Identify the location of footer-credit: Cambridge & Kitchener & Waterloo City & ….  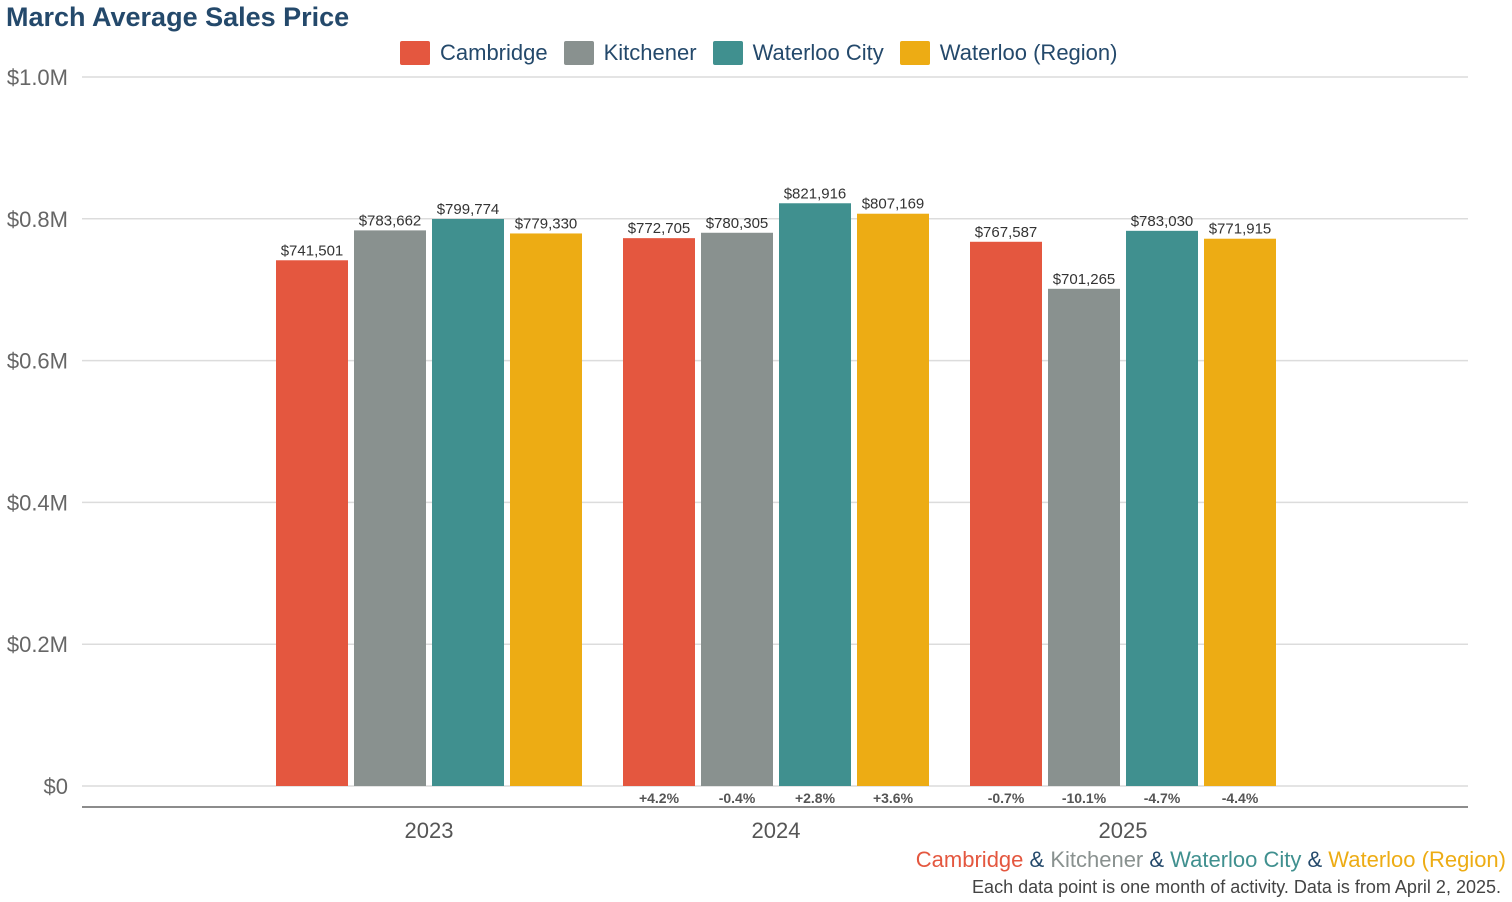
(1211, 860).